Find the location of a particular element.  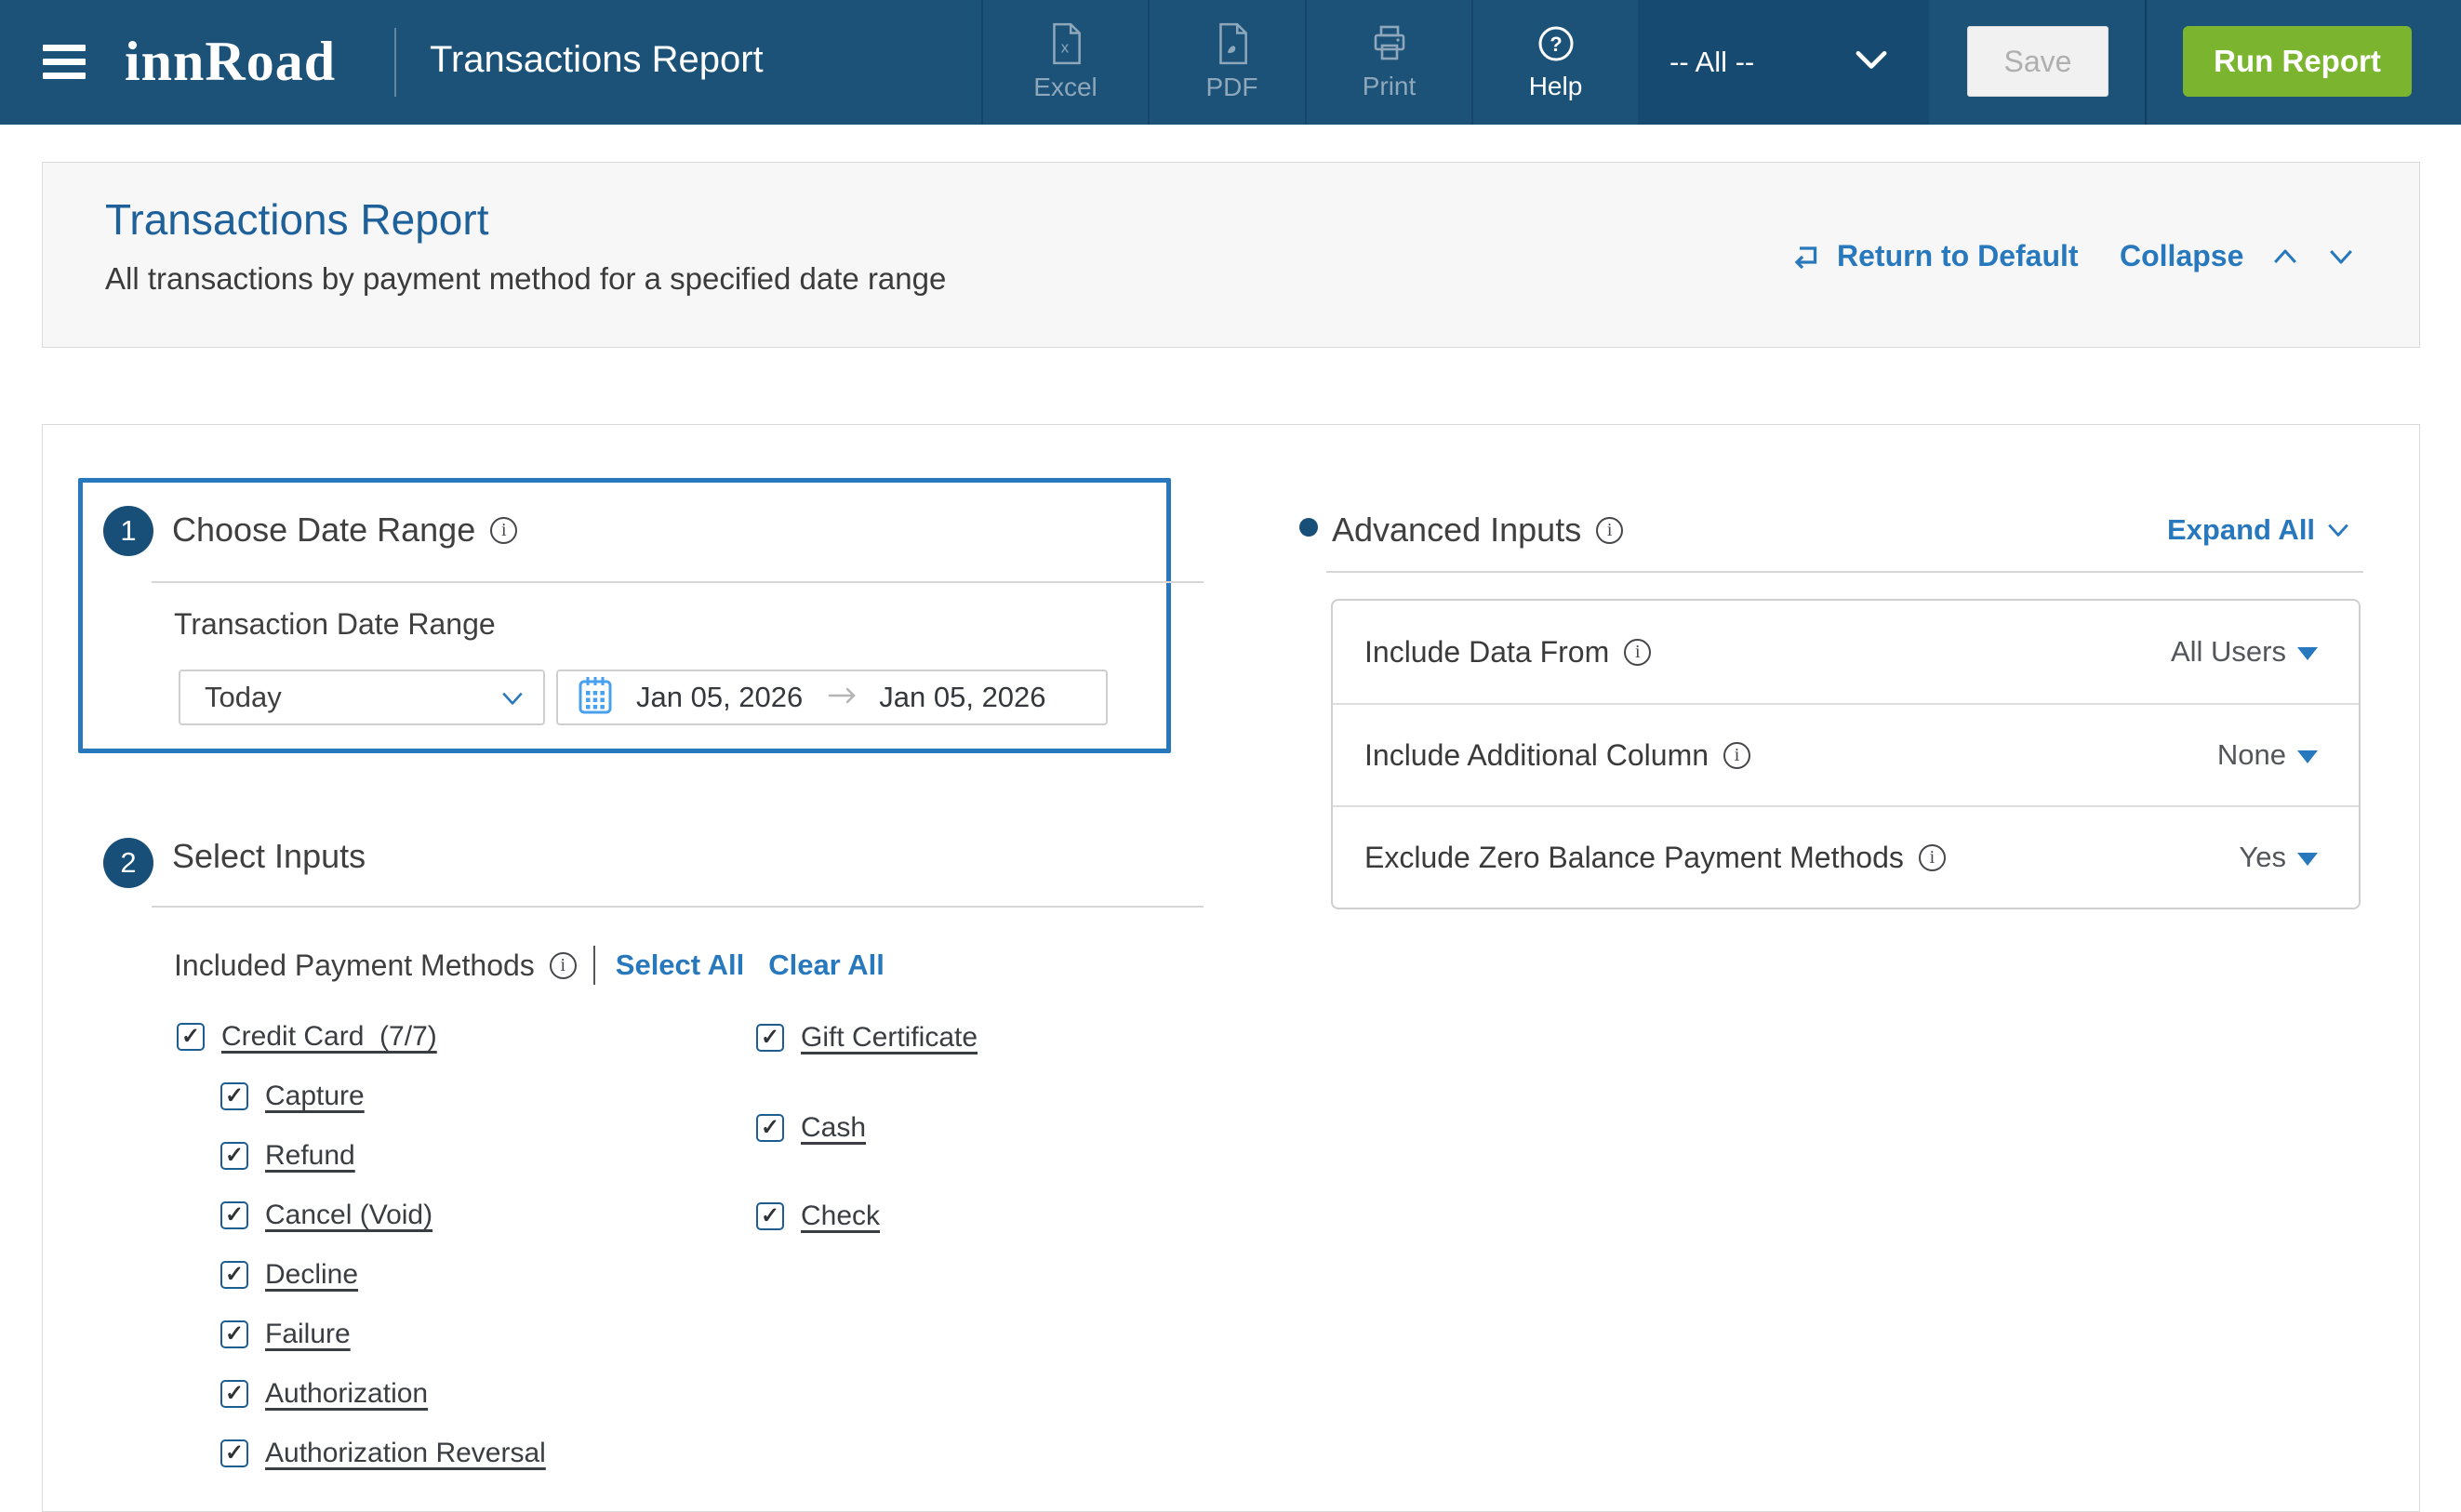

advanced-row-include-data-from: Include Data From i All Users is located at coordinates (1846, 652).